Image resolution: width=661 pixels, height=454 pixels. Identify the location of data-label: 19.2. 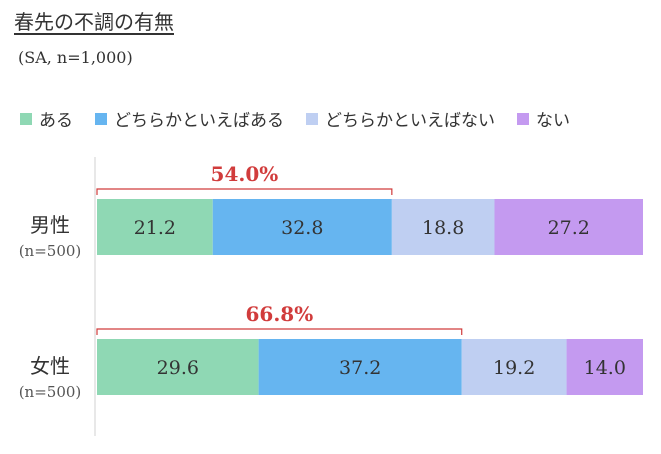
(514, 368).